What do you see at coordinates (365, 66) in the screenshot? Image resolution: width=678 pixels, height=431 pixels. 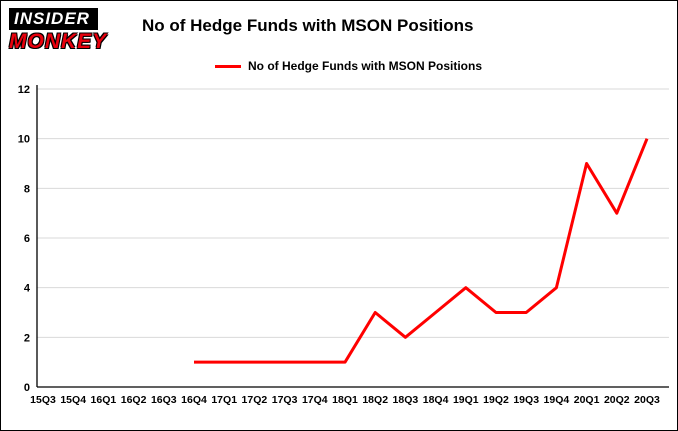 I see `legend-label: No of Hedge Funds with MSON Positions` at bounding box center [365, 66].